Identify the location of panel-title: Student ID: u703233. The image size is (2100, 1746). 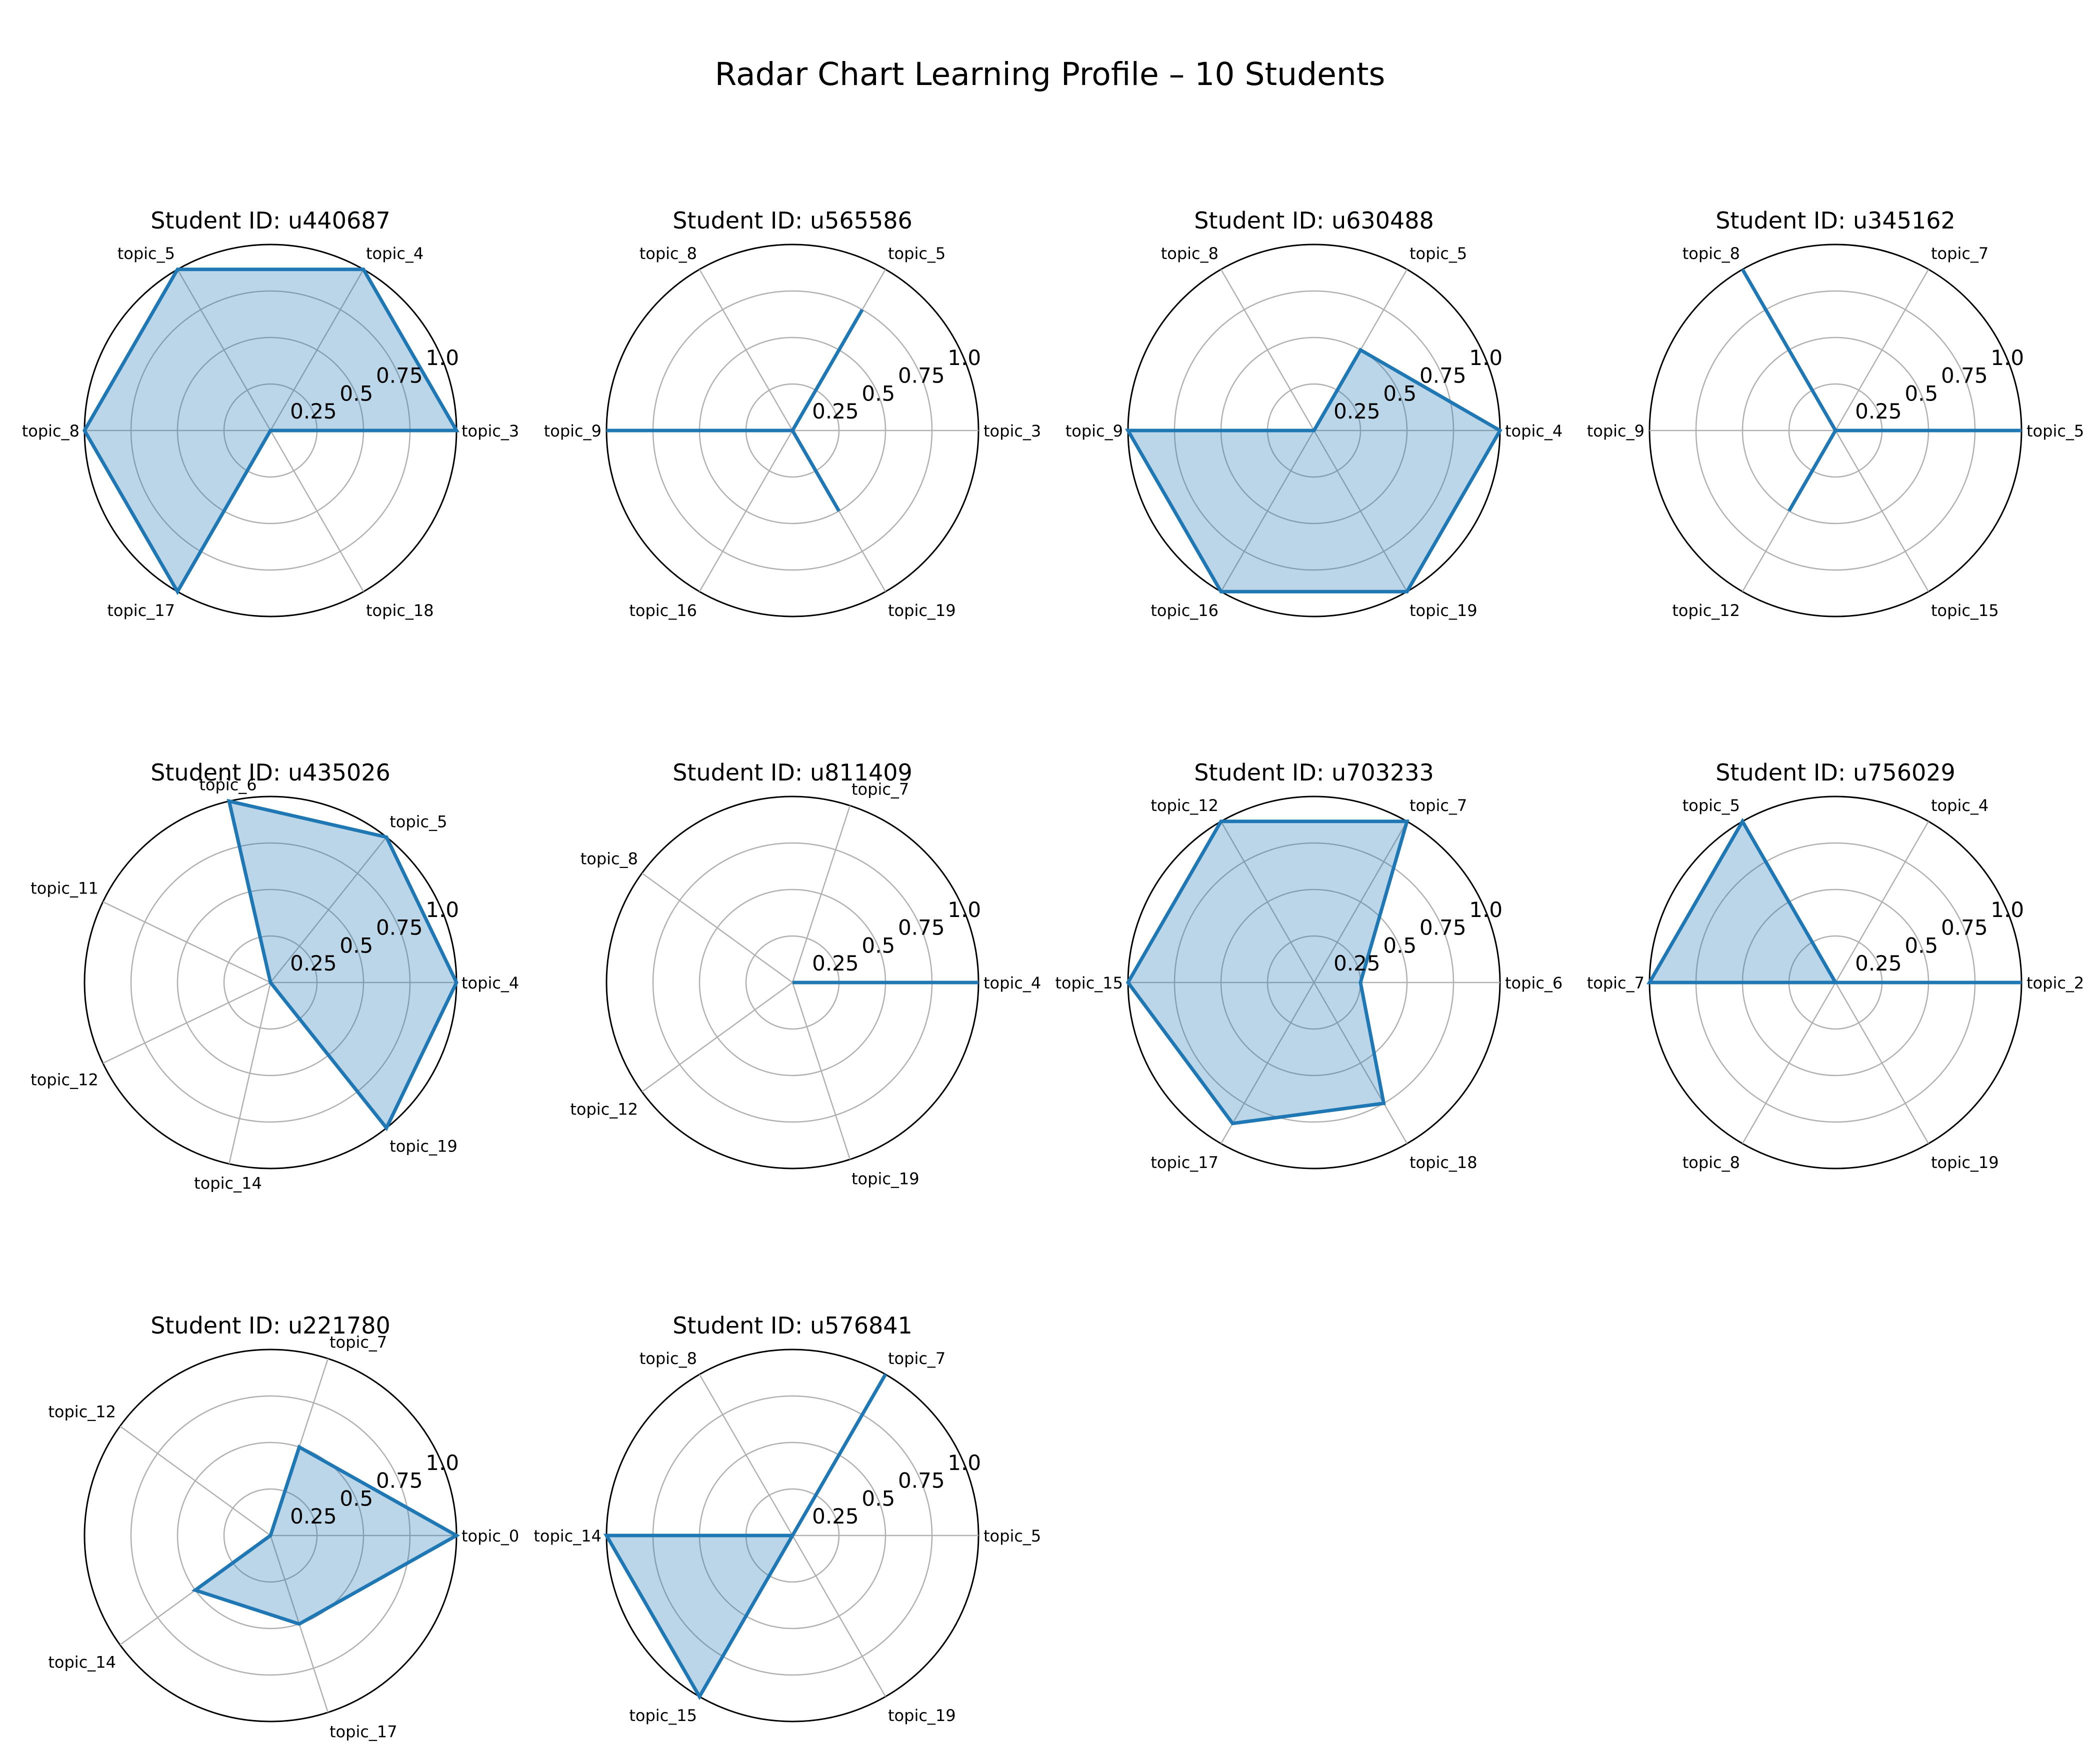
(1314, 772).